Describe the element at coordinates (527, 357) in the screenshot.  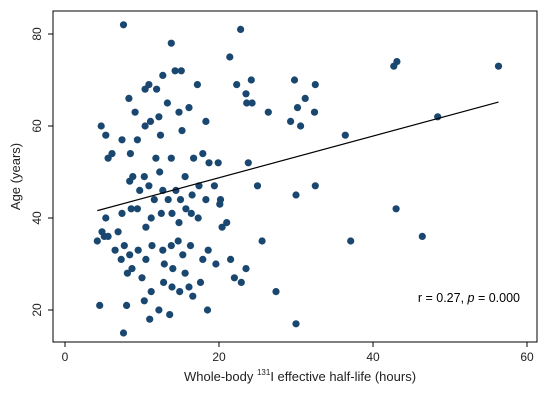
I see `x-tick-label: 60` at that location.